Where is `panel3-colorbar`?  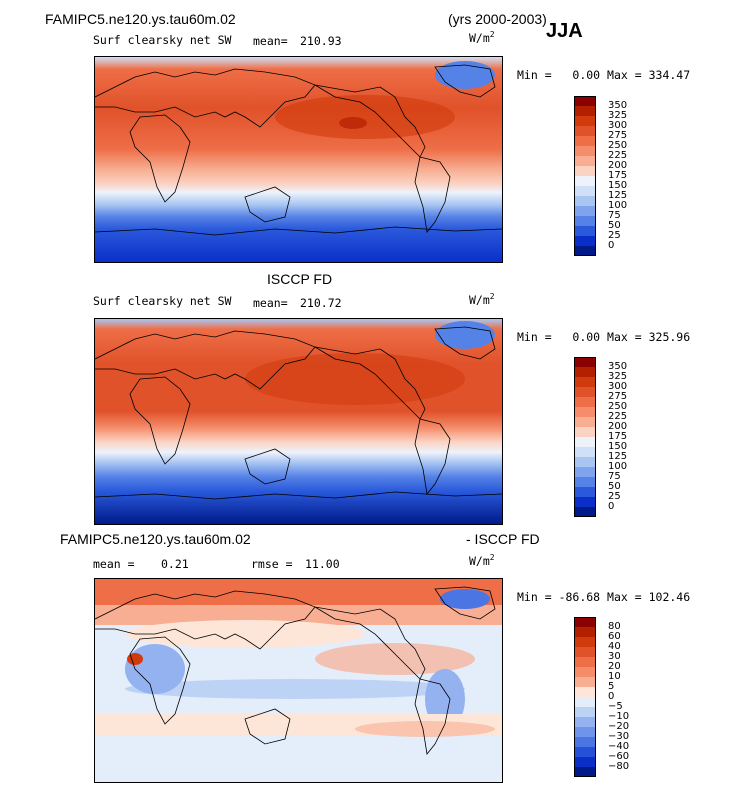
panel3-colorbar is located at coordinates (585, 697).